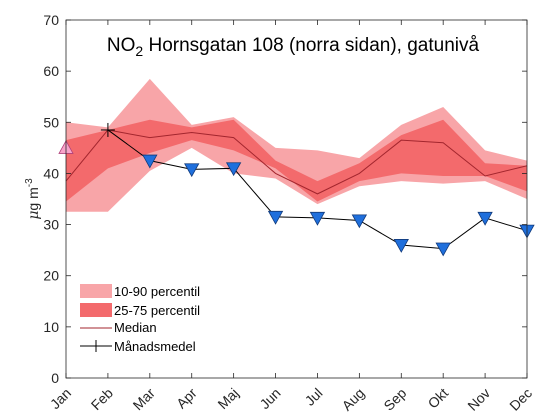 The width and height of the screenshot is (560, 420). What do you see at coordinates (51, 173) in the screenshot?
I see `y-tick-label: 40` at bounding box center [51, 173].